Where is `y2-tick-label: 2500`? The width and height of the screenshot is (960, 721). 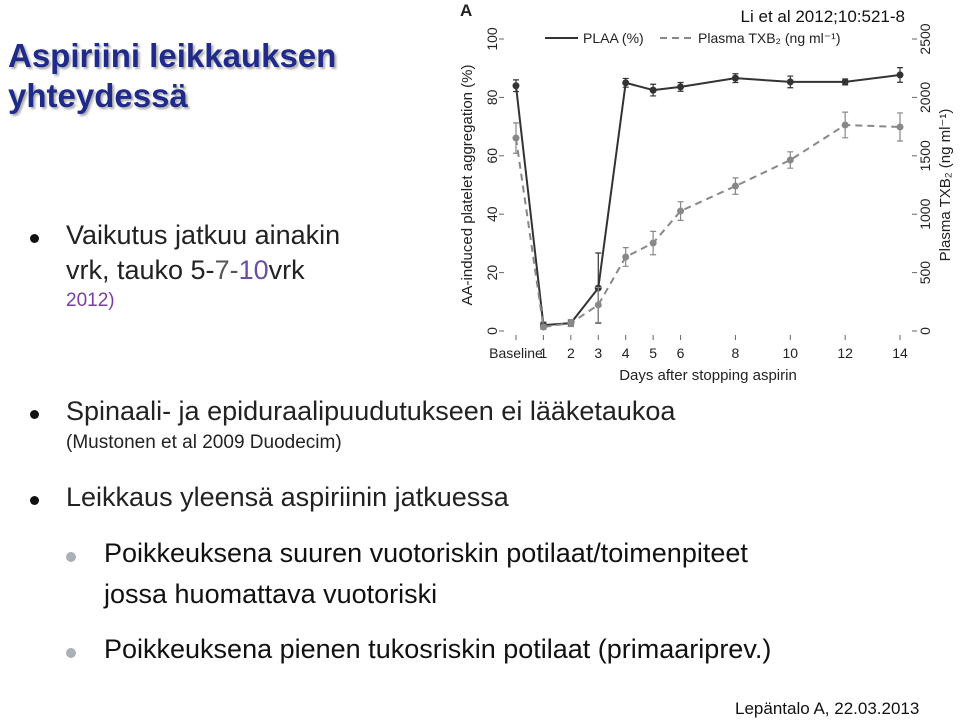
y2-tick-label: 2500 is located at coordinates (925, 38).